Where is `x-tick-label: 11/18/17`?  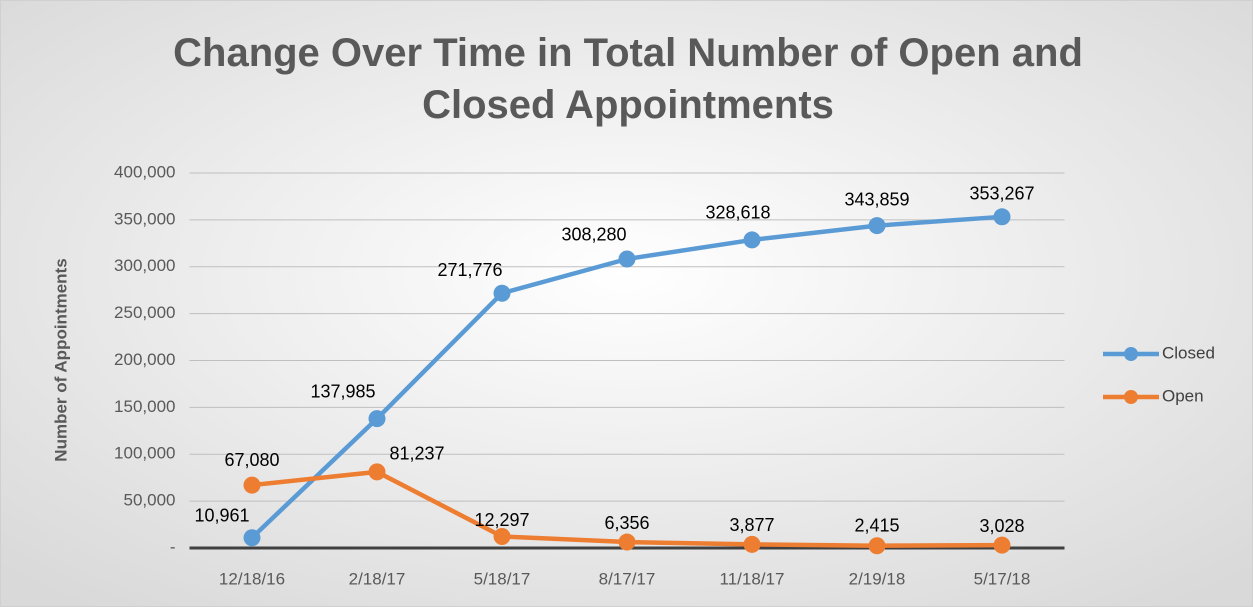
x-tick-label: 11/18/17 is located at coordinates (752, 578).